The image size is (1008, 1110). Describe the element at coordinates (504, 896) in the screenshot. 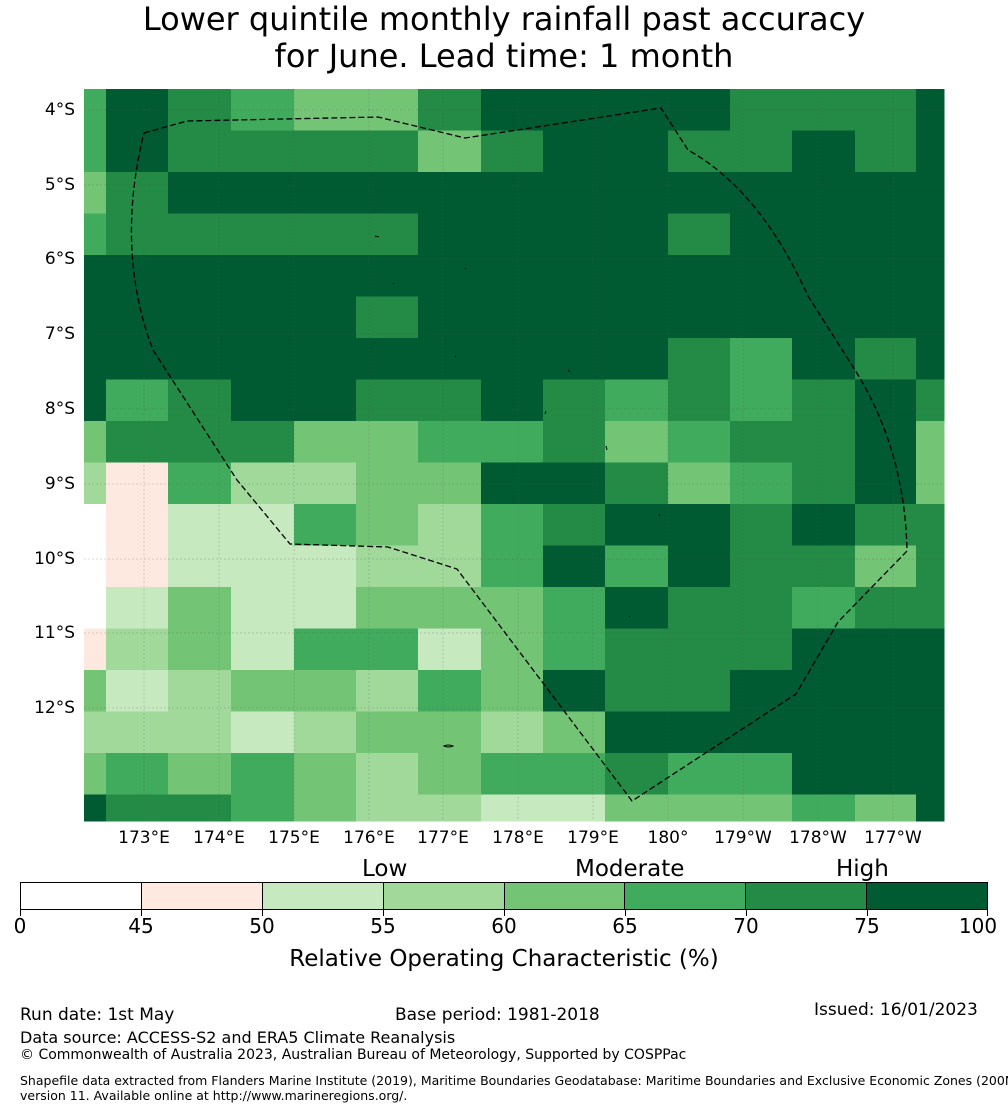

I see `colorbar` at that location.